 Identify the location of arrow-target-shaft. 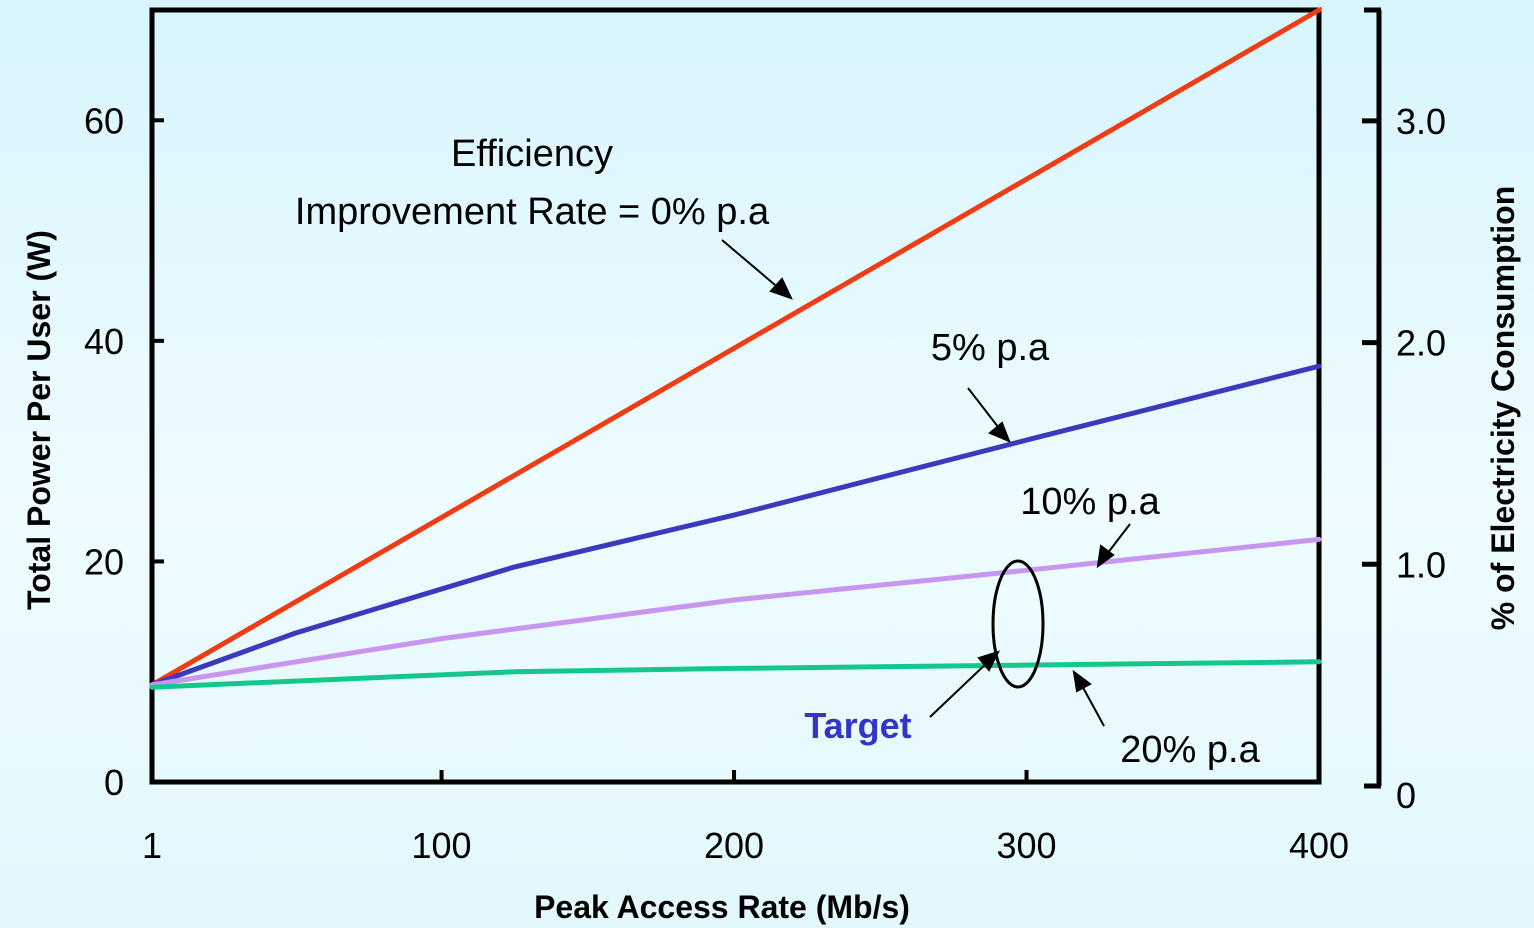
(960, 688).